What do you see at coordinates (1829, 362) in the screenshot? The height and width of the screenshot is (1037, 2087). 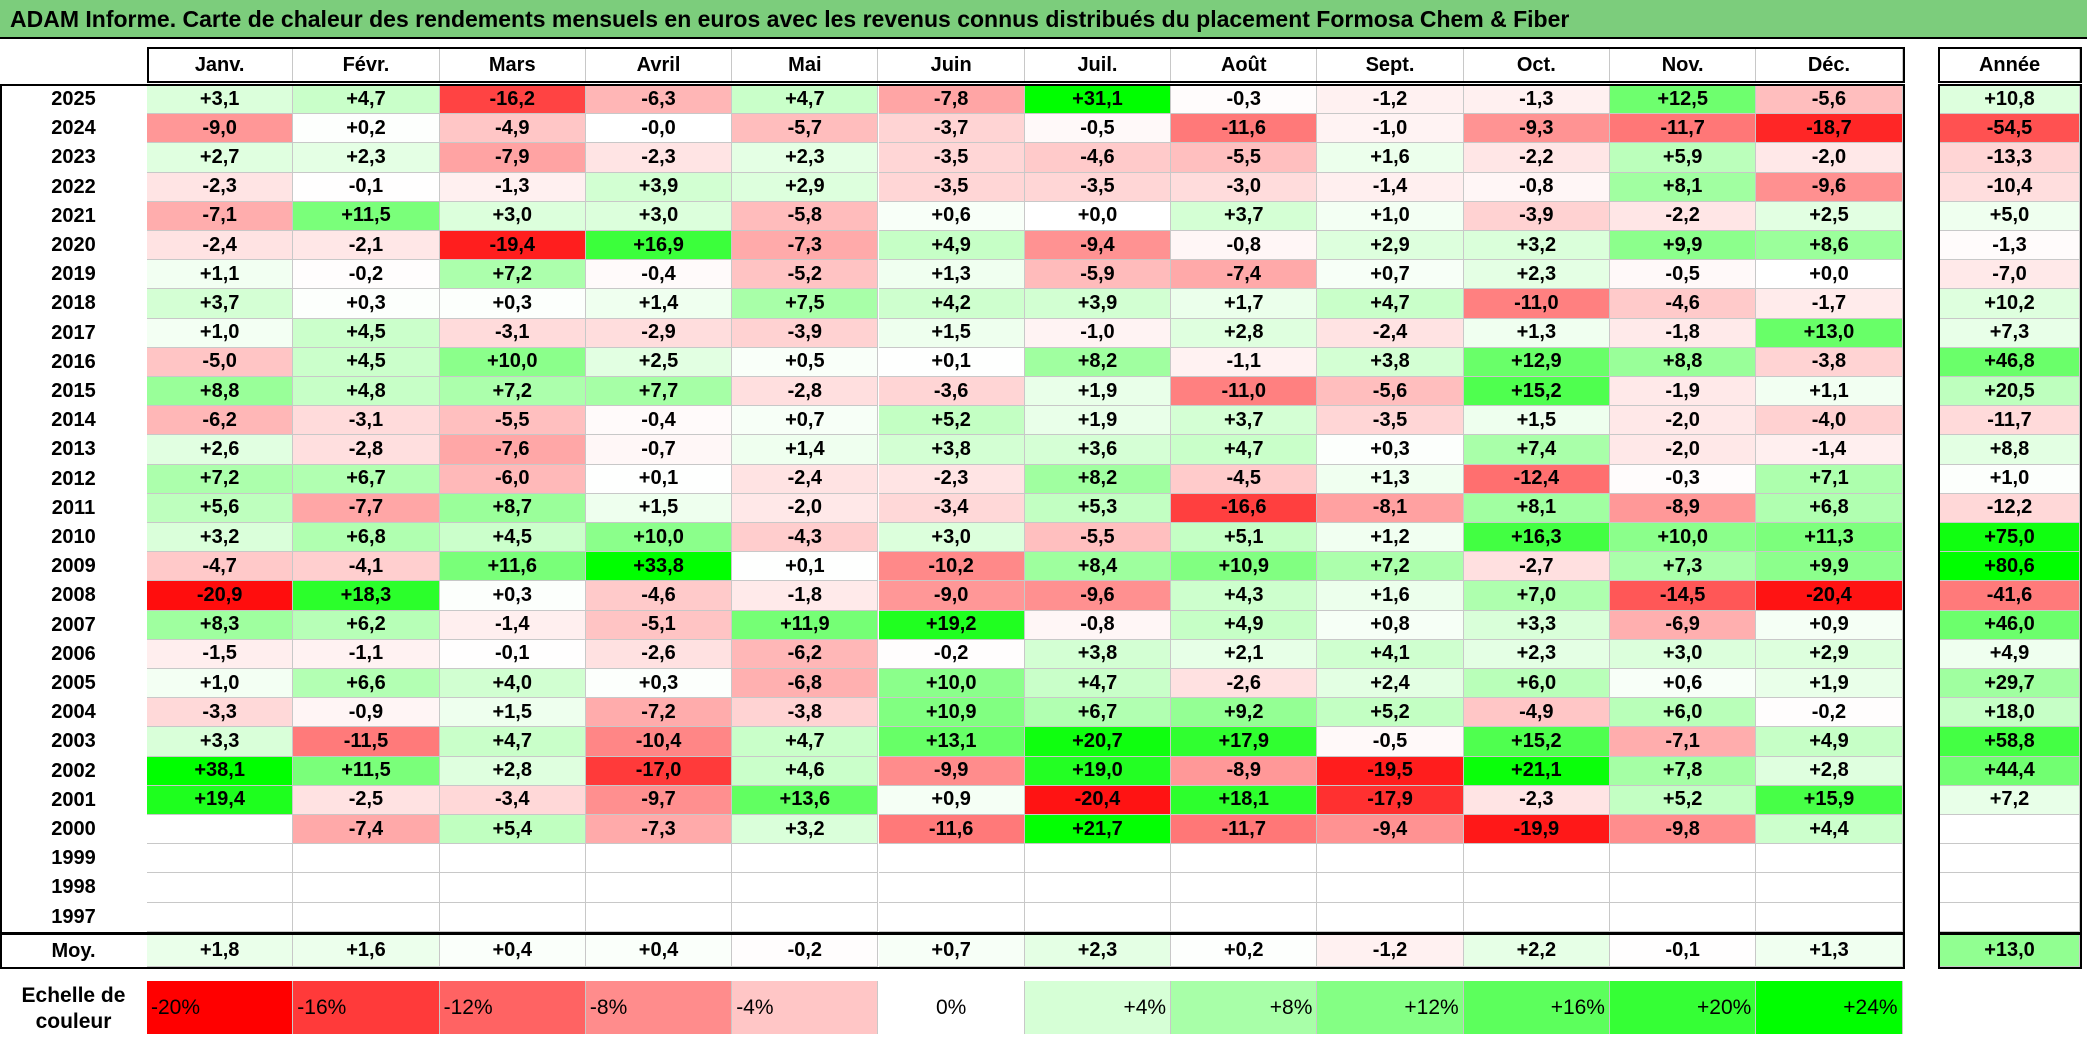 I see `heatmap-cell: -3,8` at bounding box center [1829, 362].